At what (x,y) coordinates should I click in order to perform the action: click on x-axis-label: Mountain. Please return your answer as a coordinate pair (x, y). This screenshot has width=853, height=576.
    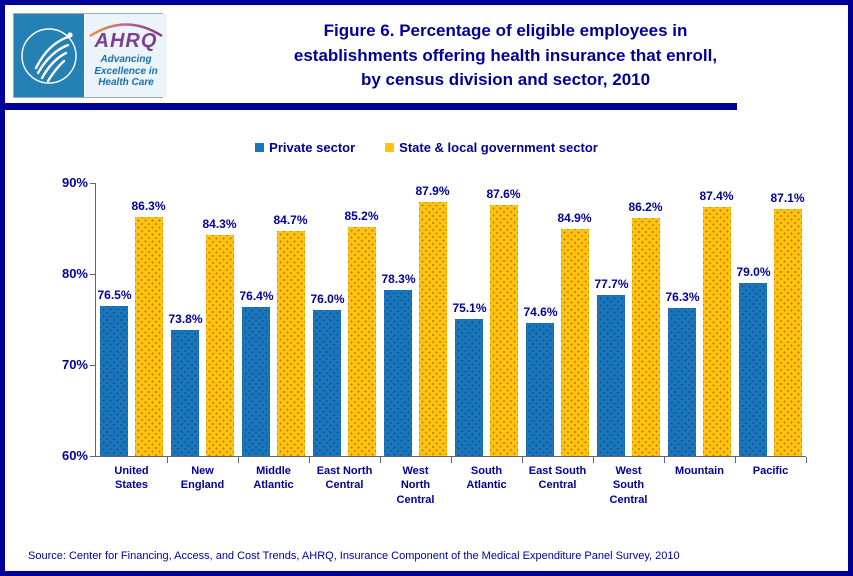
    Looking at the image, I should click on (699, 471).